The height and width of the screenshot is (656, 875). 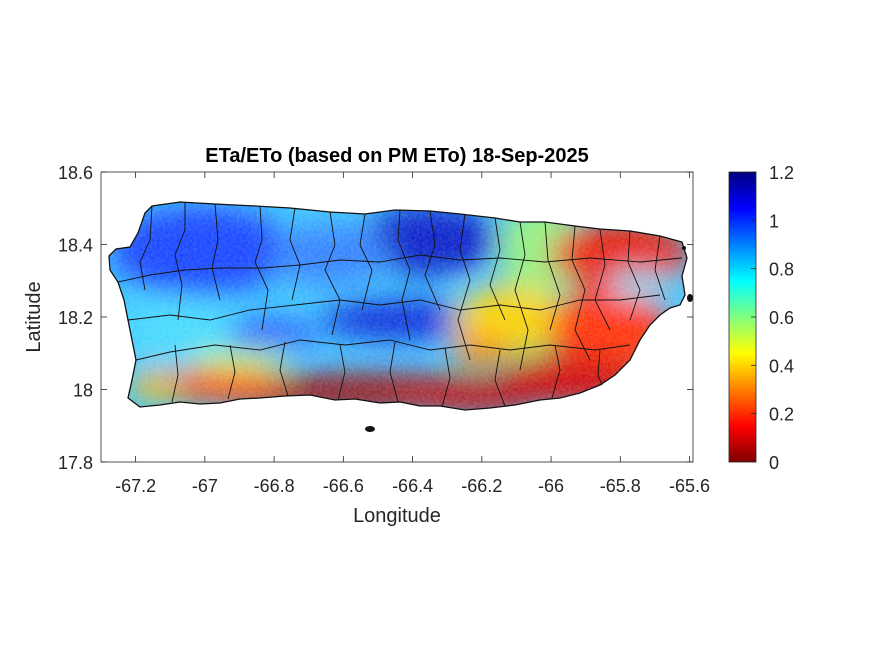 What do you see at coordinates (481, 486) in the screenshot?
I see `x-tick-label: -66.2` at bounding box center [481, 486].